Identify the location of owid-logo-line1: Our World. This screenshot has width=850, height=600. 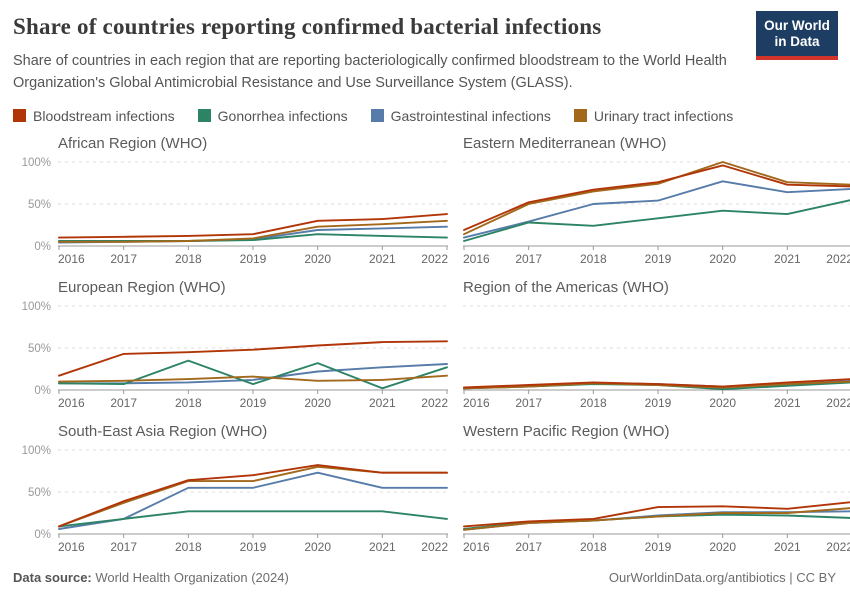
(797, 25).